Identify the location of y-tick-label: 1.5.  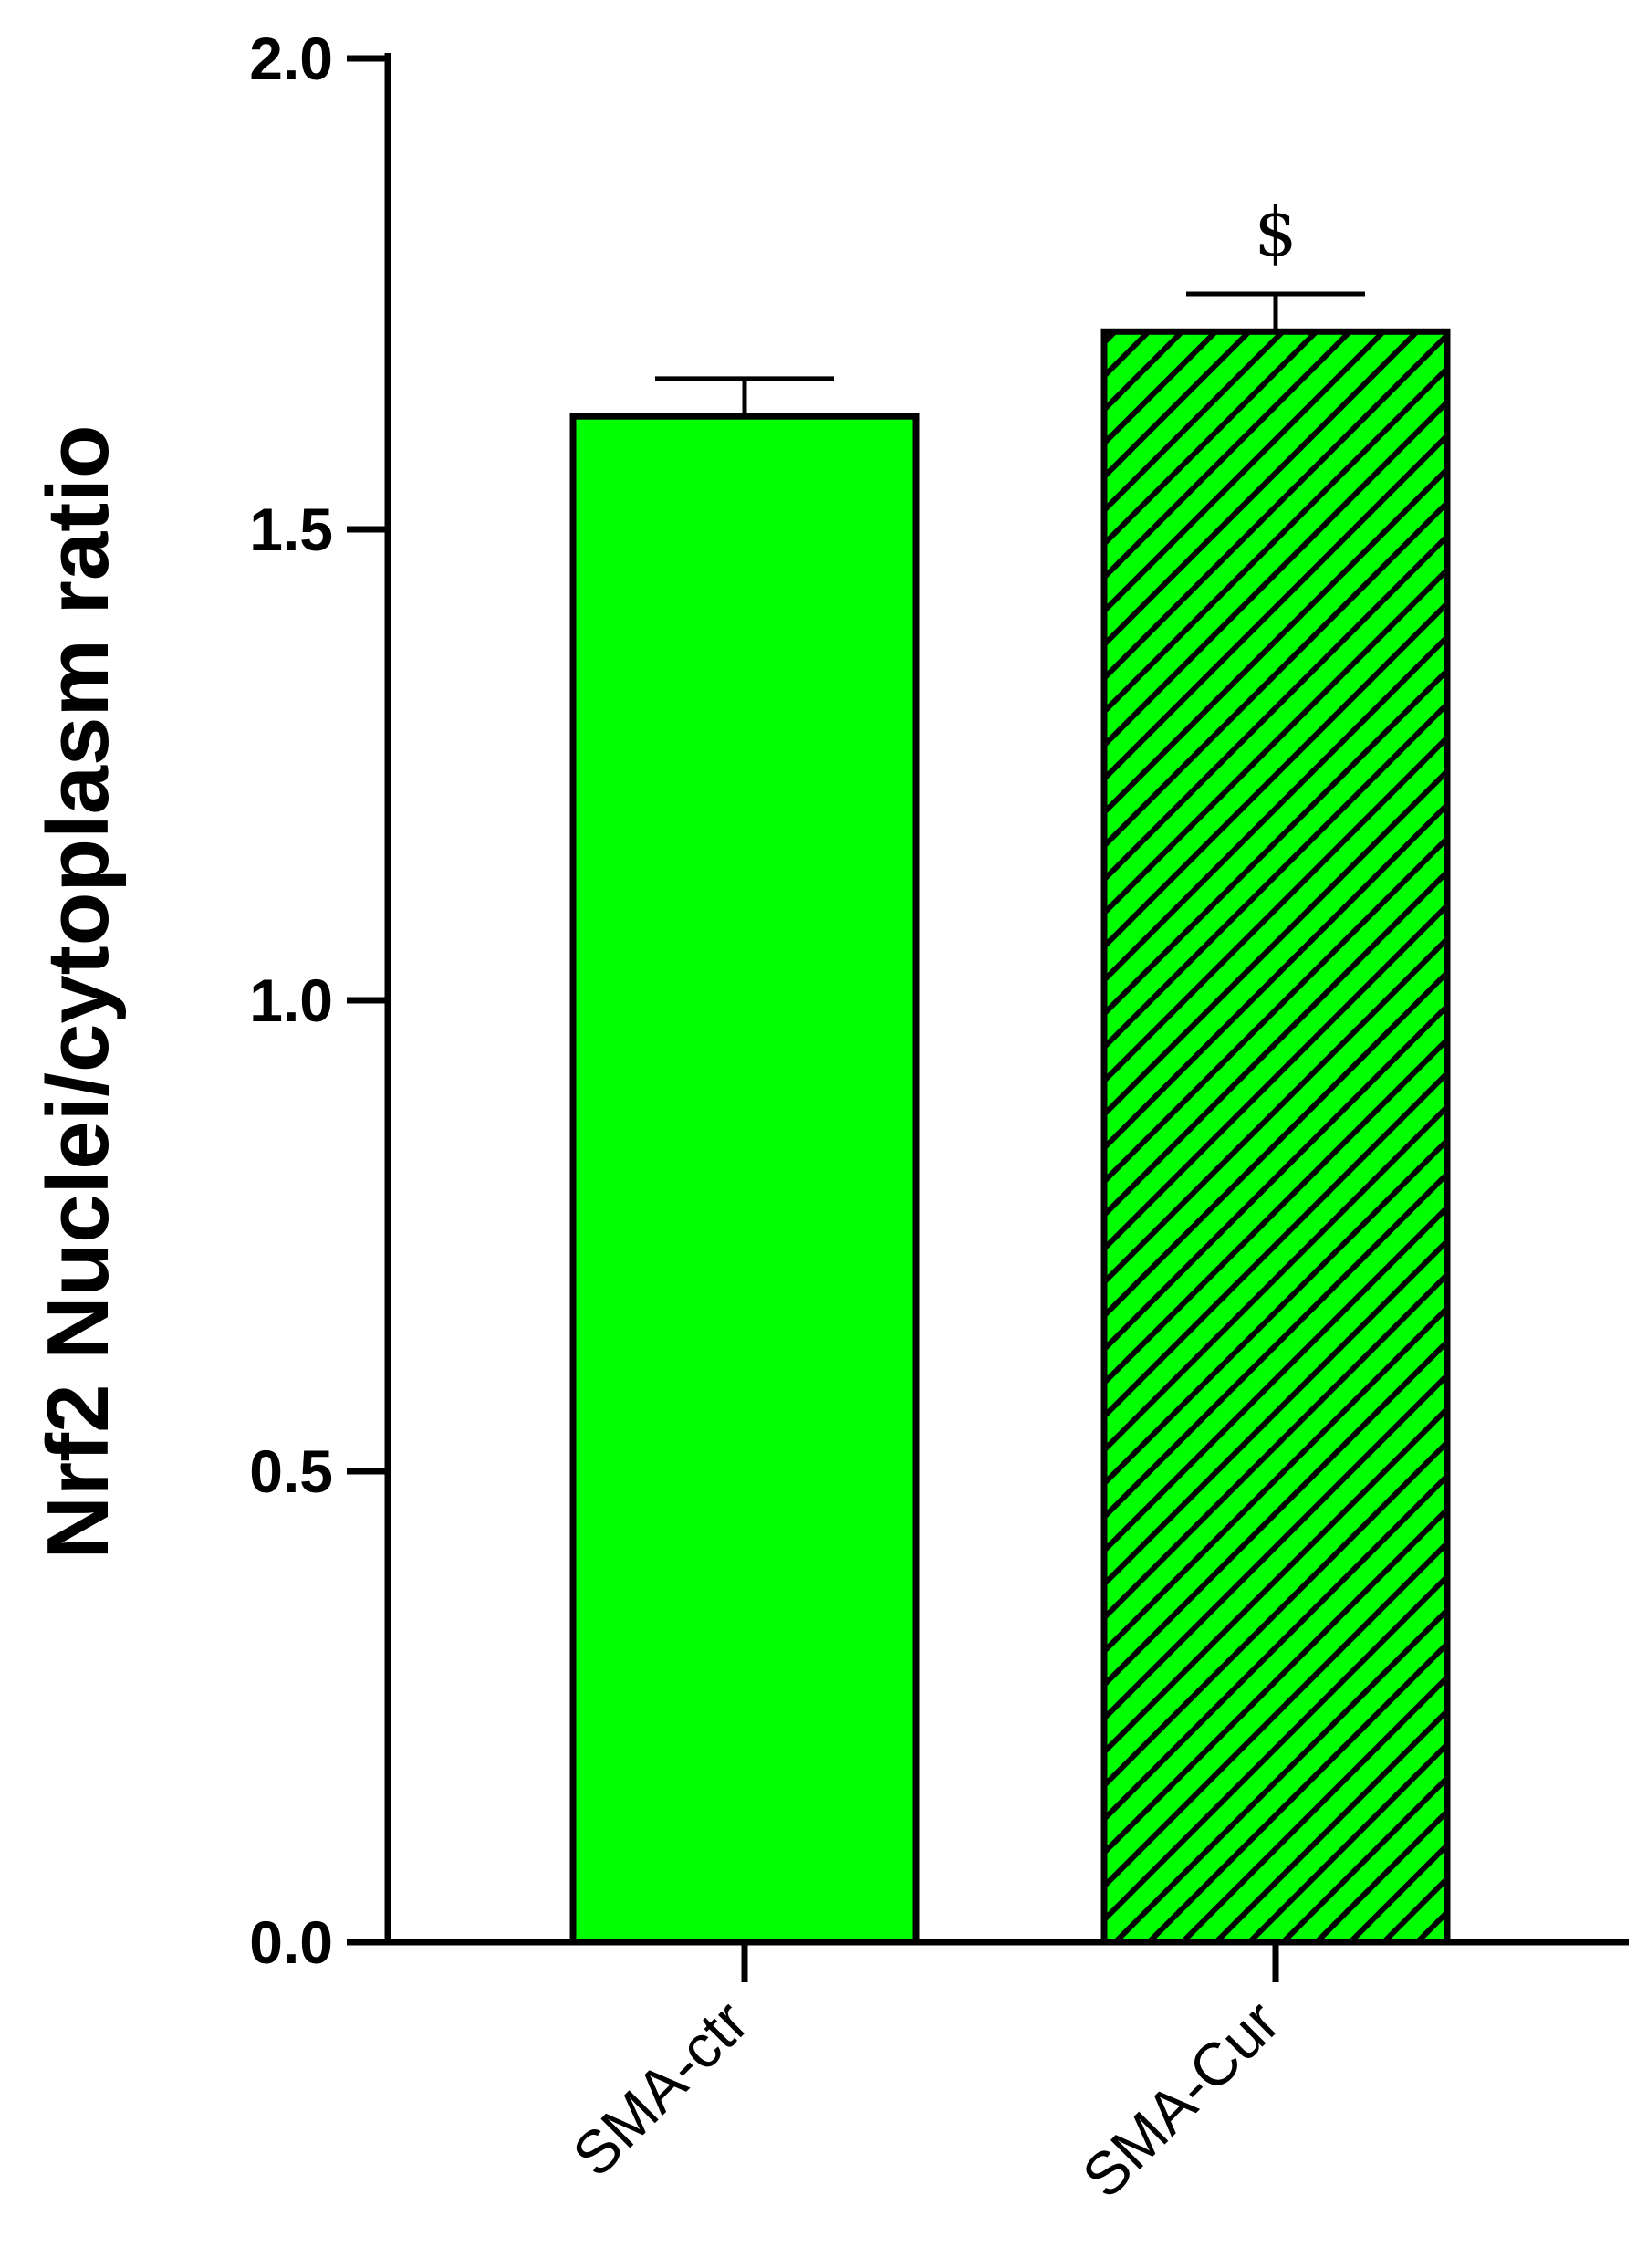
(291, 529).